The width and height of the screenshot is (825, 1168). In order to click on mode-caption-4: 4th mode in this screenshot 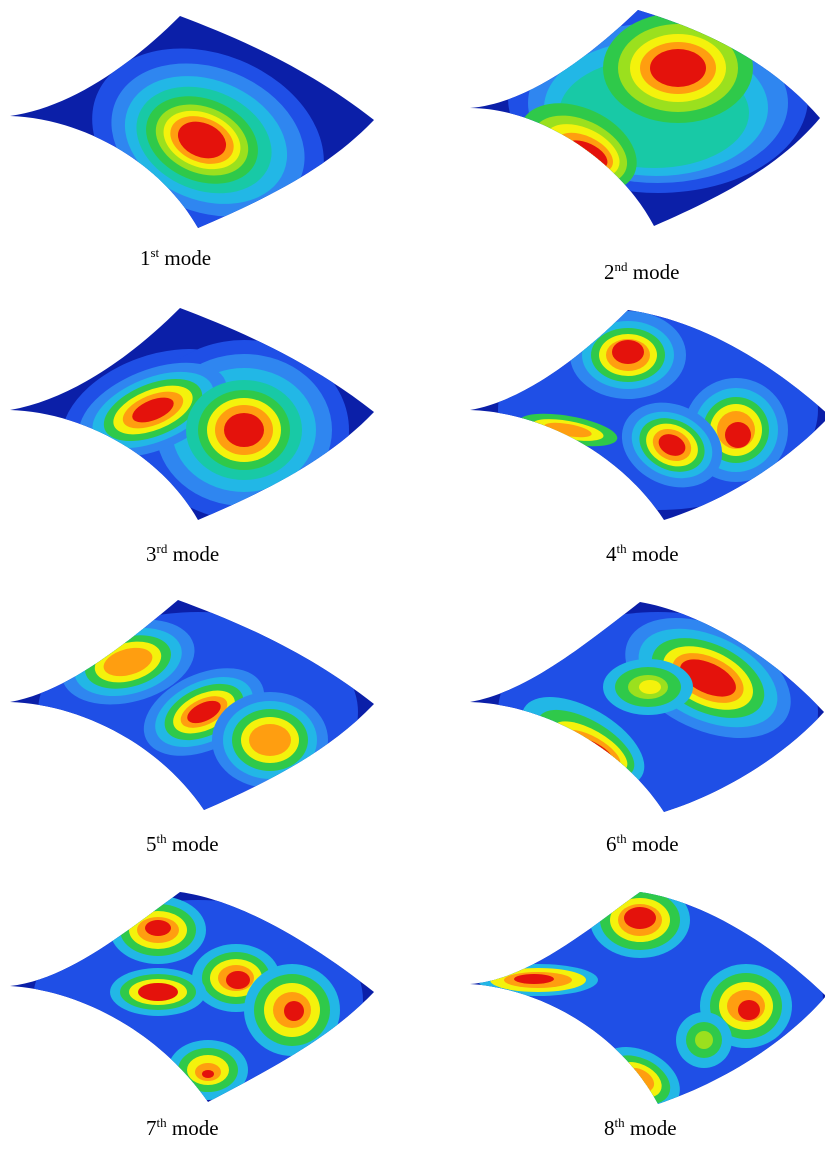, I will do `click(642, 553)`.